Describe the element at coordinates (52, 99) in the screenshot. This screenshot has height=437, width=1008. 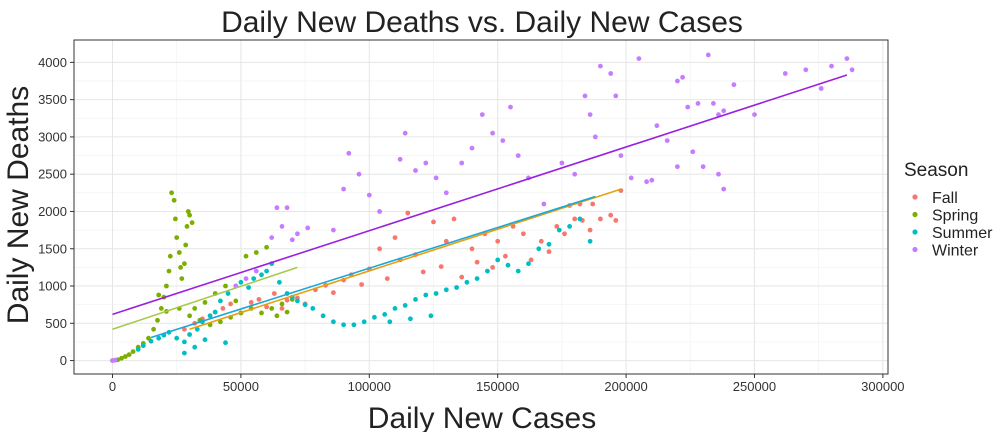
I see `y-tick-label: 3500` at that location.